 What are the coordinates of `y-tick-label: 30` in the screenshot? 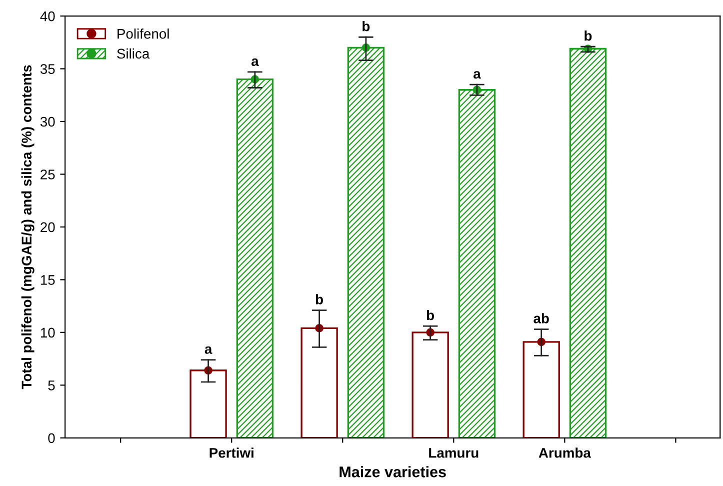 It's located at (47, 121).